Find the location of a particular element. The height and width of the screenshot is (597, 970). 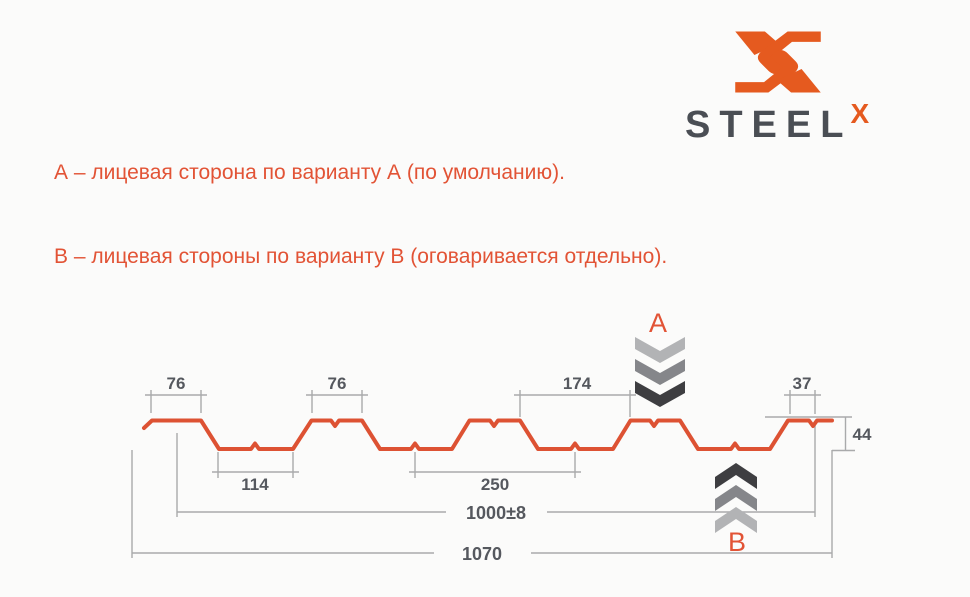

side-a-label: A is located at coordinates (658, 323).